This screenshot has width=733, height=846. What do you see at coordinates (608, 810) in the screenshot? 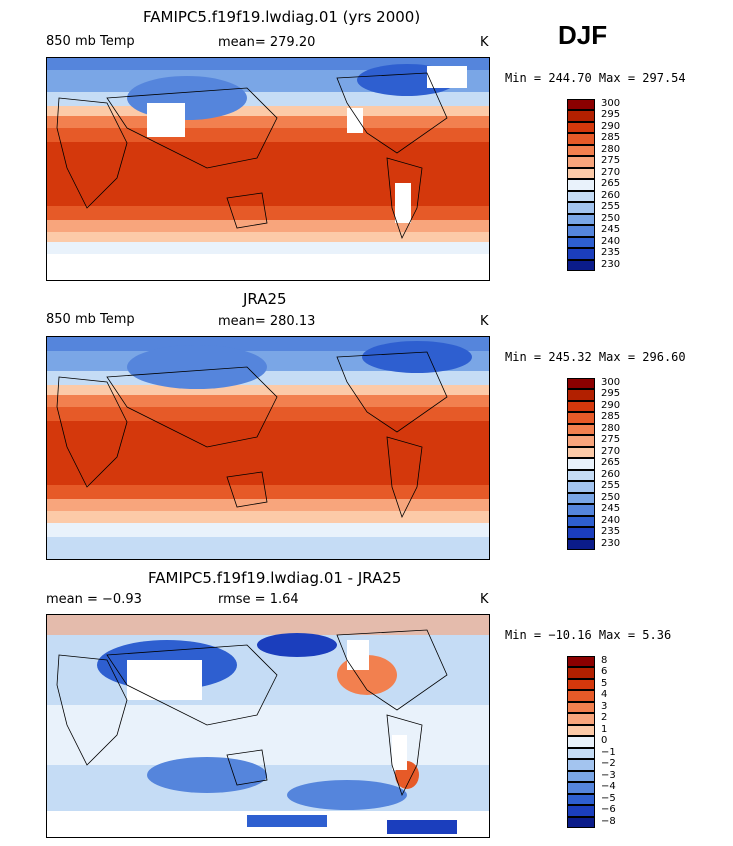
I see `colorbar-label: −6` at bounding box center [608, 810].